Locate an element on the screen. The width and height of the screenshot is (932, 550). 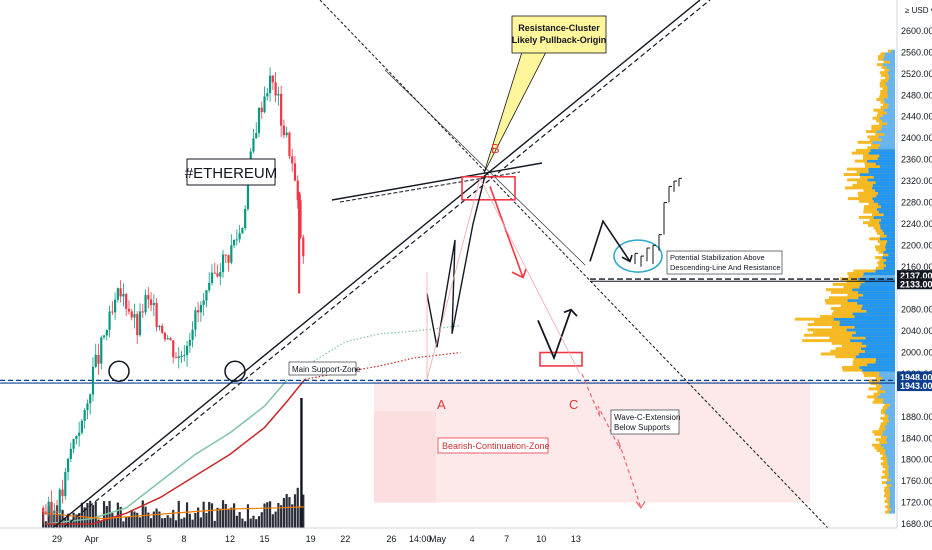
callout-line-2: Likely Pullback-Origin is located at coordinates (559, 40).